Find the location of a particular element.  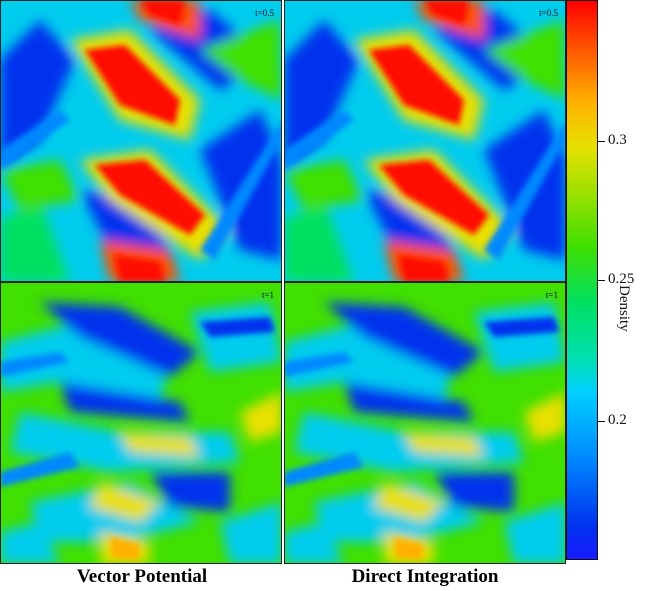

colorbar-tick-label: 0.2 is located at coordinates (617, 420).